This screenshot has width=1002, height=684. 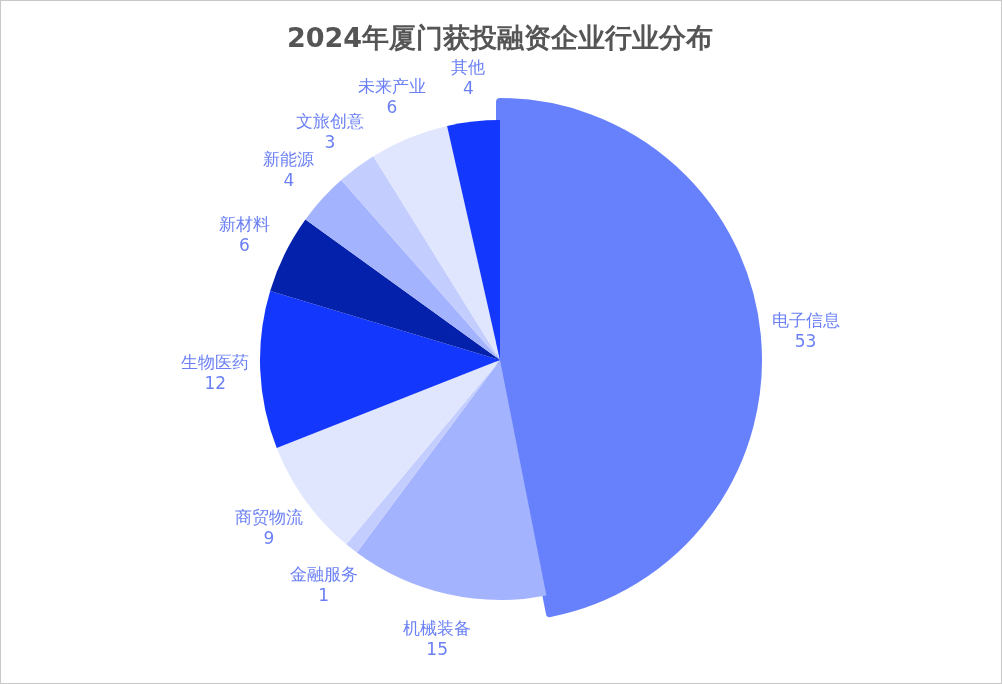 What do you see at coordinates (215, 382) in the screenshot?
I see `data-label: 12` at bounding box center [215, 382].